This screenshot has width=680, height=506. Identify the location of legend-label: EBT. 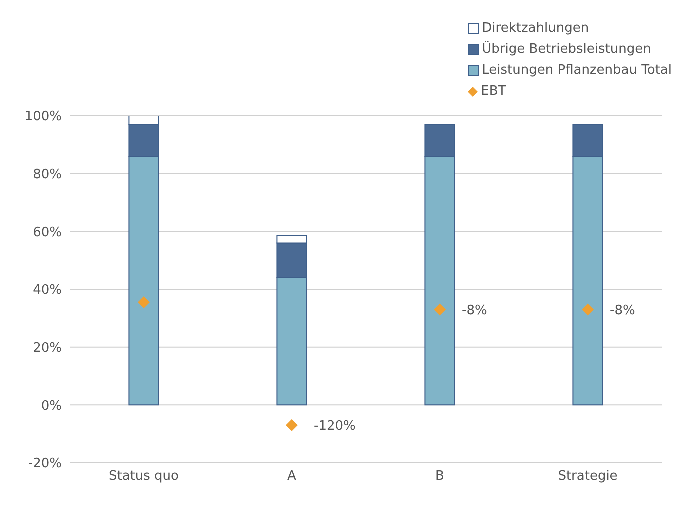
(493, 92).